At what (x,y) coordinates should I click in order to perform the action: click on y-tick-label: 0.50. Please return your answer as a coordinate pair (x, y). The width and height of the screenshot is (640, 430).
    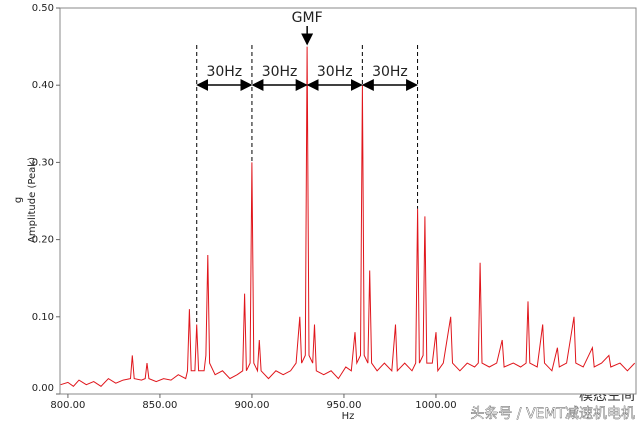
    Looking at the image, I should click on (43, 8).